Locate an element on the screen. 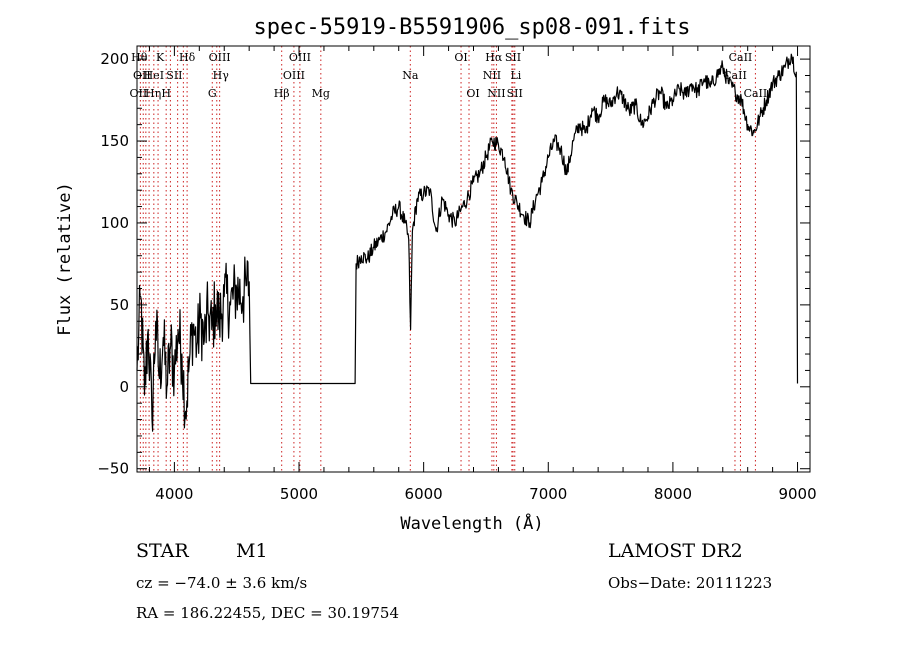  coordinates: RA = 186.22455, DEC = 30.19754 is located at coordinates (268, 613).